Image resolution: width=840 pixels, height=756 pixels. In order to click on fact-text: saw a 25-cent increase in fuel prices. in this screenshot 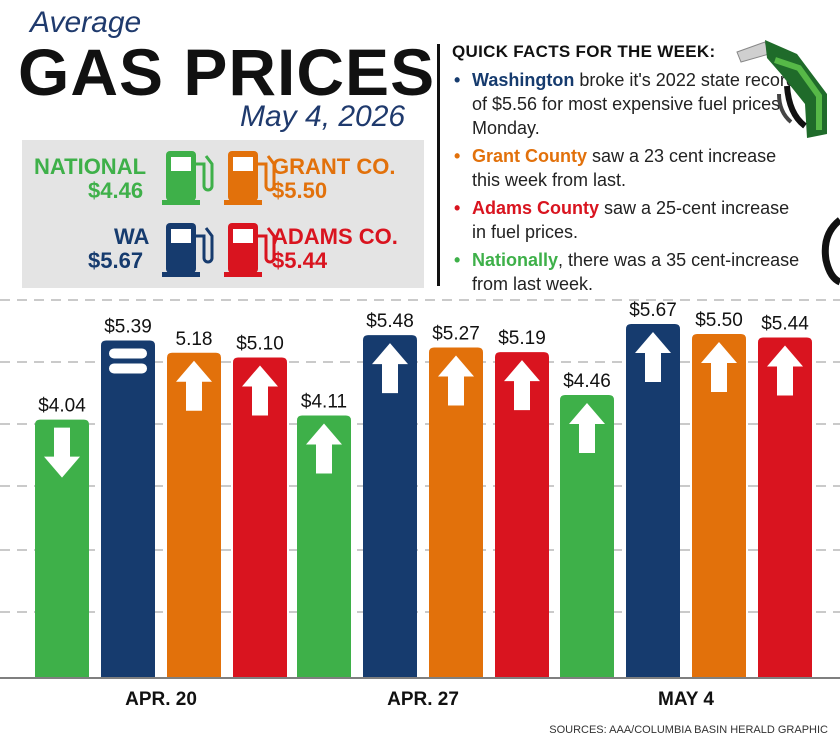, I will do `click(631, 220)`.